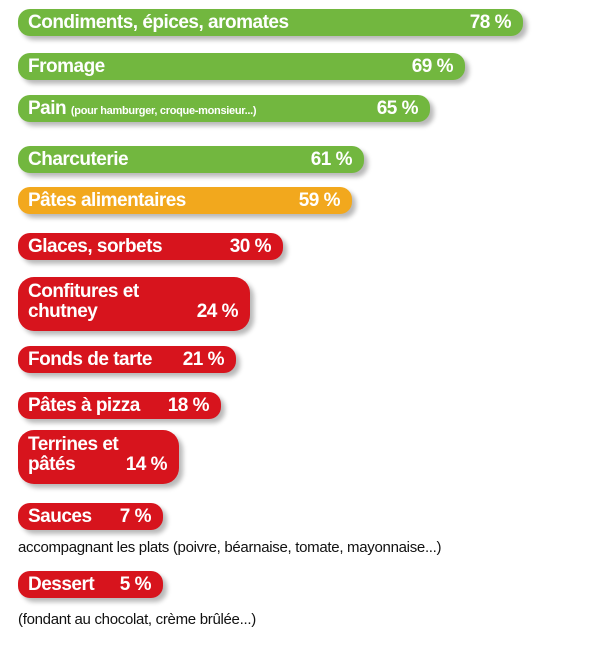  I want to click on bar-value-label: 5 %, so click(135, 584).